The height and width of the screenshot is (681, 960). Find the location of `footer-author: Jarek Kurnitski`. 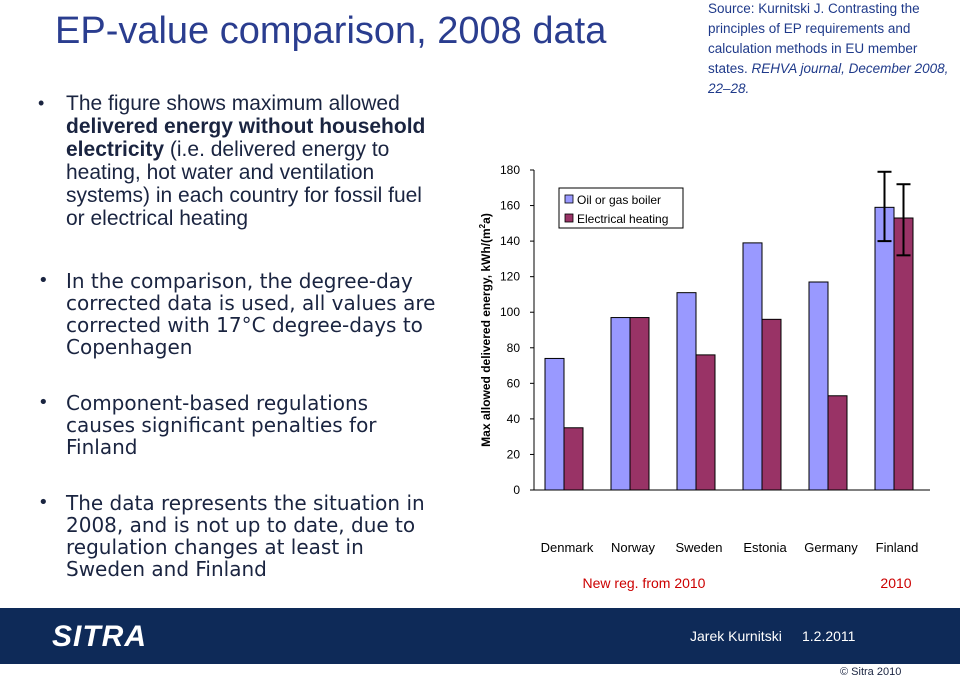

footer-author: Jarek Kurnitski is located at coordinates (736, 636).